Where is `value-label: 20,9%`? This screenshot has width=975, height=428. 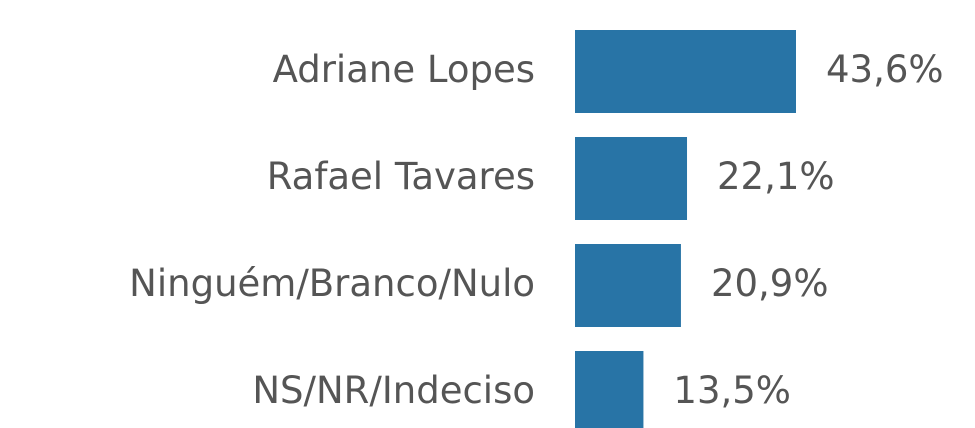 value-label: 20,9% is located at coordinates (770, 283).